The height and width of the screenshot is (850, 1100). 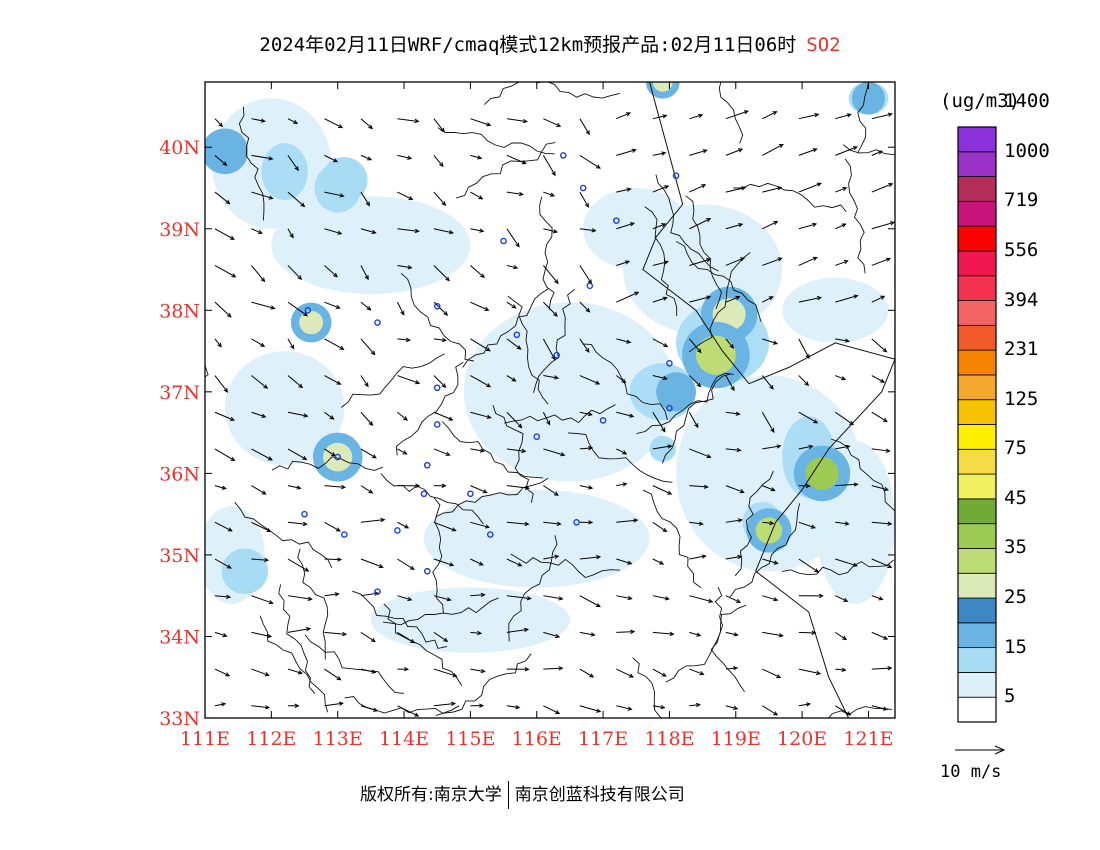 I want to click on lon-tick-label: 112E, so click(x=271, y=739).